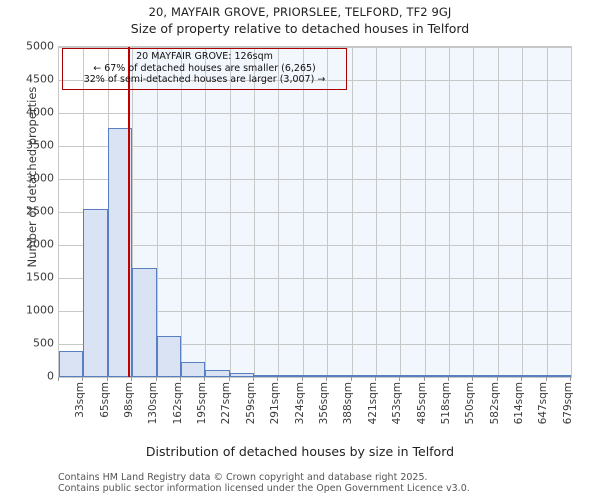 This screenshot has width=600, height=500. What do you see at coordinates (250, 403) in the screenshot?
I see `x-axis-tick-label: 259sqm` at bounding box center [250, 403].